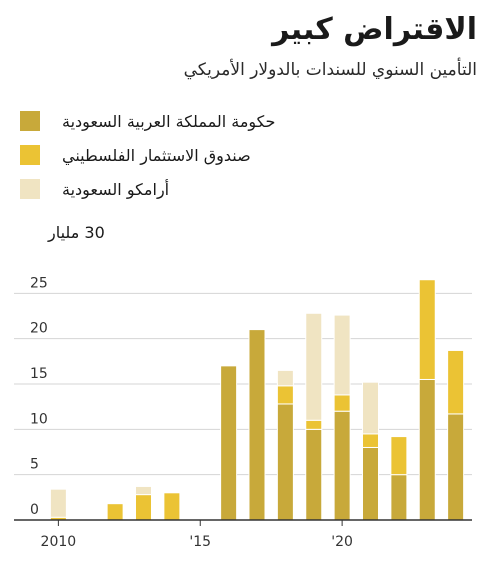 Image resolution: width=491 pixels, height=566 pixels. I want to click on chart-title: الاقتراض كبير, so click(374, 29).